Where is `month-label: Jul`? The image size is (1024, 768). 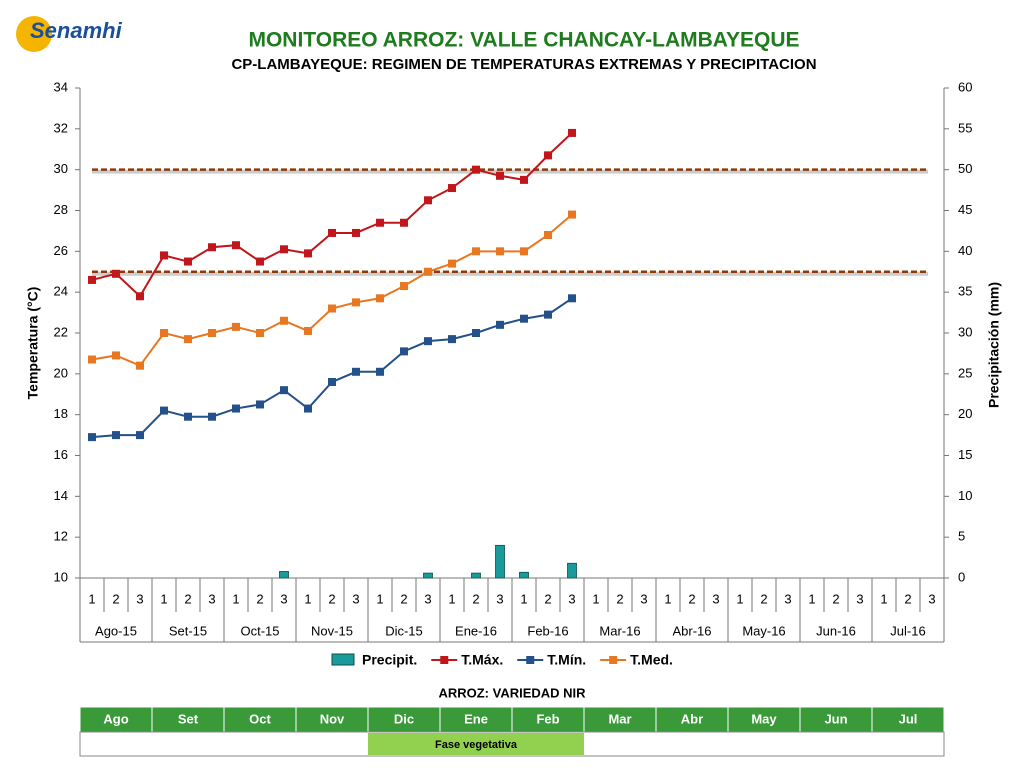
month-label: Jul is located at coordinates (908, 718).